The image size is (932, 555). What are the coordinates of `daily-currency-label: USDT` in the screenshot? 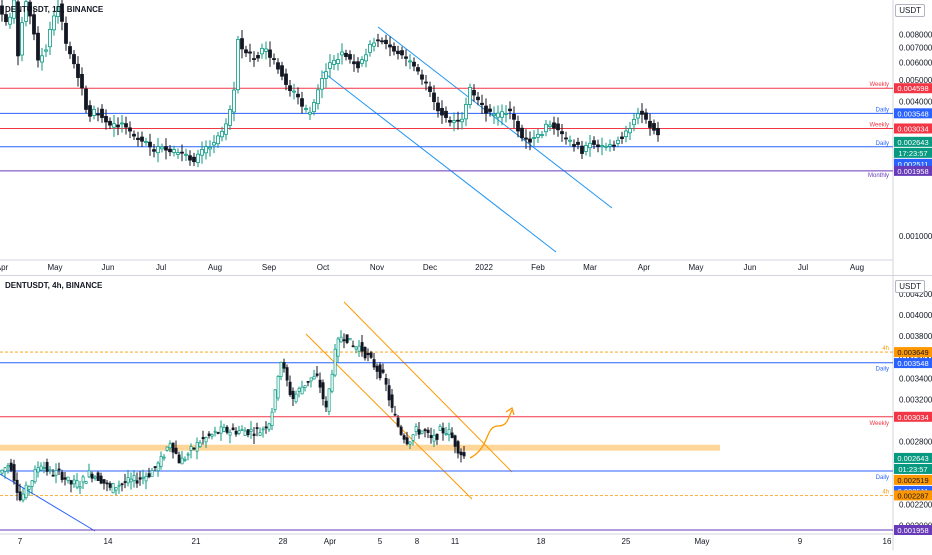 It's located at (910, 10).